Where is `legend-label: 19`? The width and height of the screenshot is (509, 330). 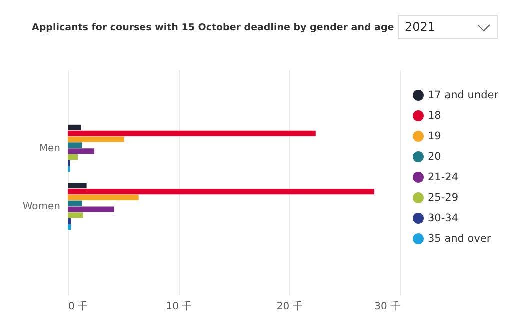
legend-label: 19 is located at coordinates (435, 136).